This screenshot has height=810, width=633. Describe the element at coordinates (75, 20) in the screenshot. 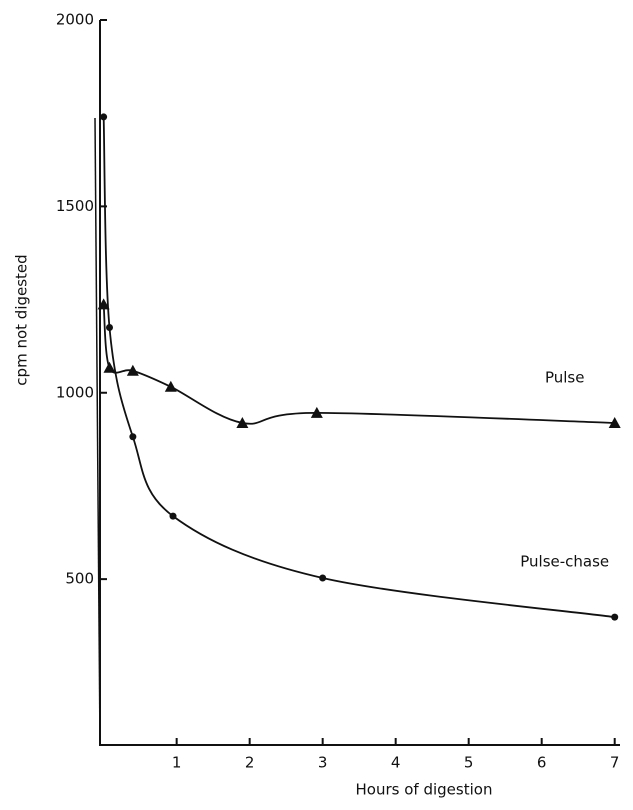

I see `y-tick-label: 2000` at that location.